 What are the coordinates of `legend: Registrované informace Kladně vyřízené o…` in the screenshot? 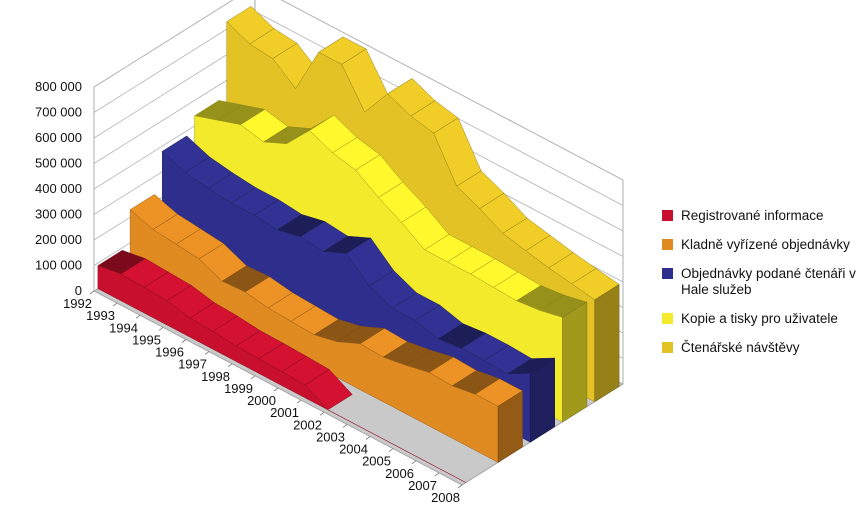 It's located at (759, 288).